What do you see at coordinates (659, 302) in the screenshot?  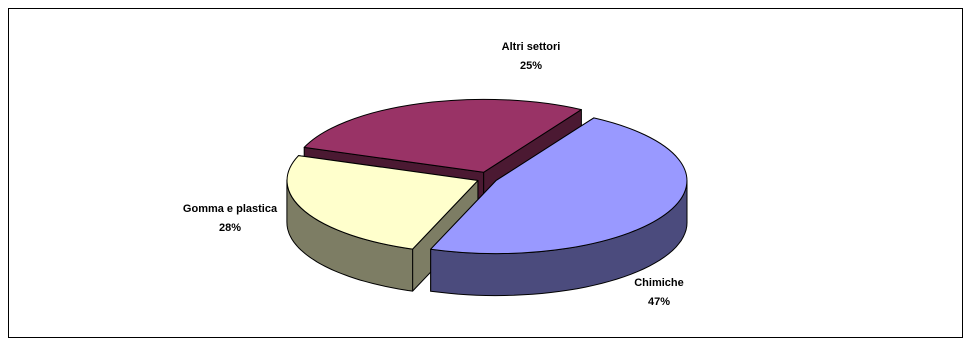 I see `slice-value-chimiche: 47%` at bounding box center [659, 302].